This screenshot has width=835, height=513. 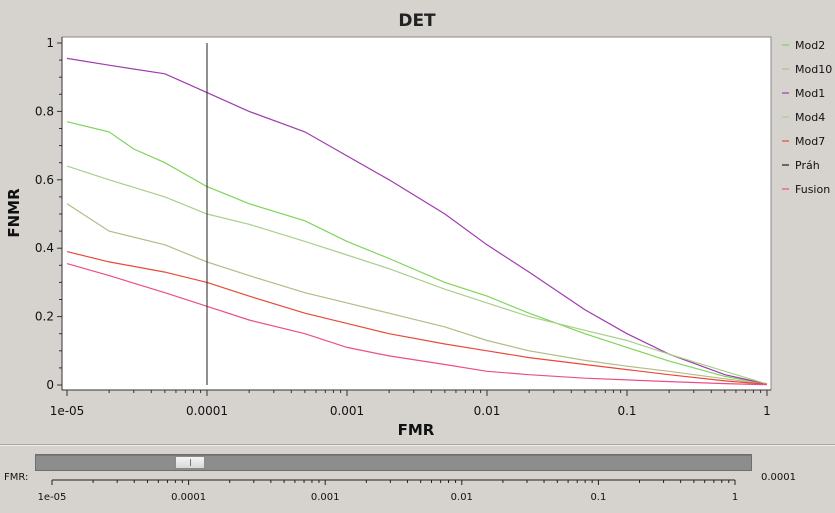 I want to click on x-tick-label: 0.01, so click(x=487, y=411).